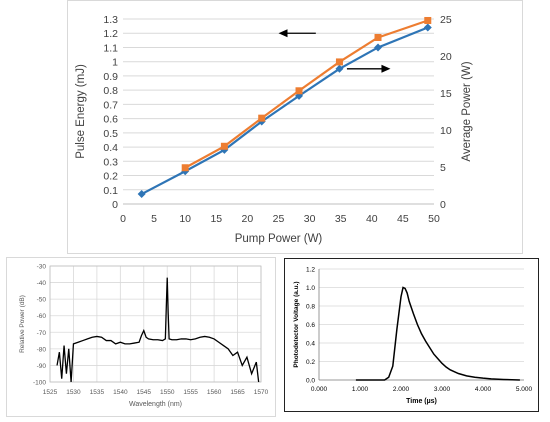  What do you see at coordinates (279, 239) in the screenshot?
I see `x-axis-title: Pump Power (W)` at bounding box center [279, 239].